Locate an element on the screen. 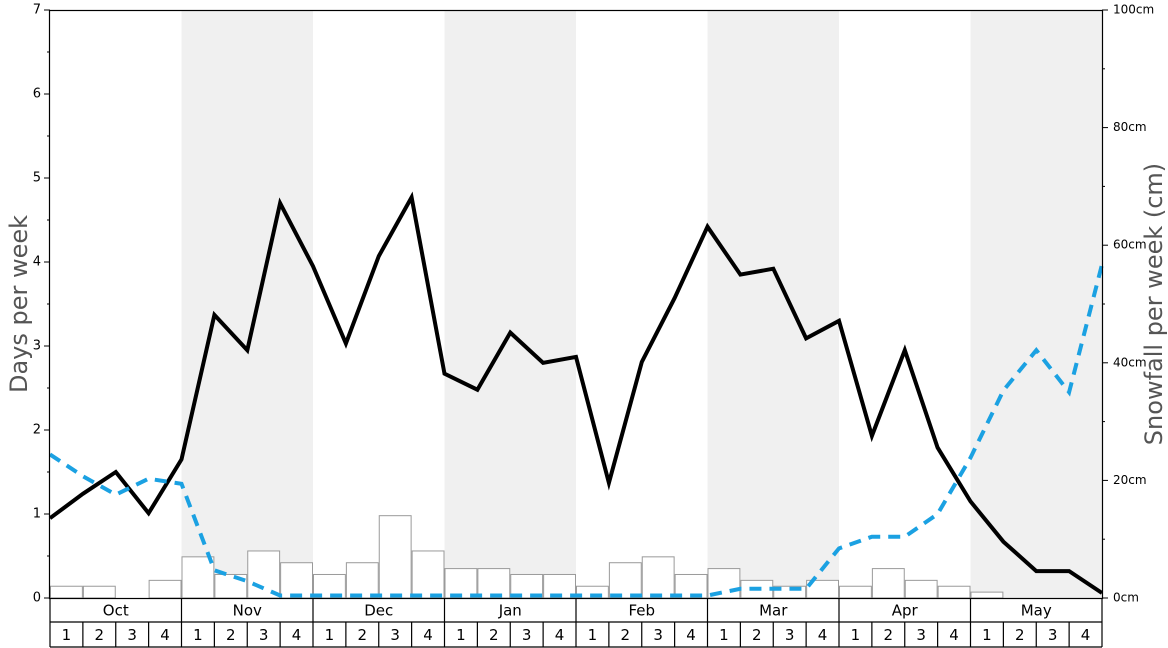 This screenshot has height=648, width=1168. left-tick-label: 4 is located at coordinates (37, 262).